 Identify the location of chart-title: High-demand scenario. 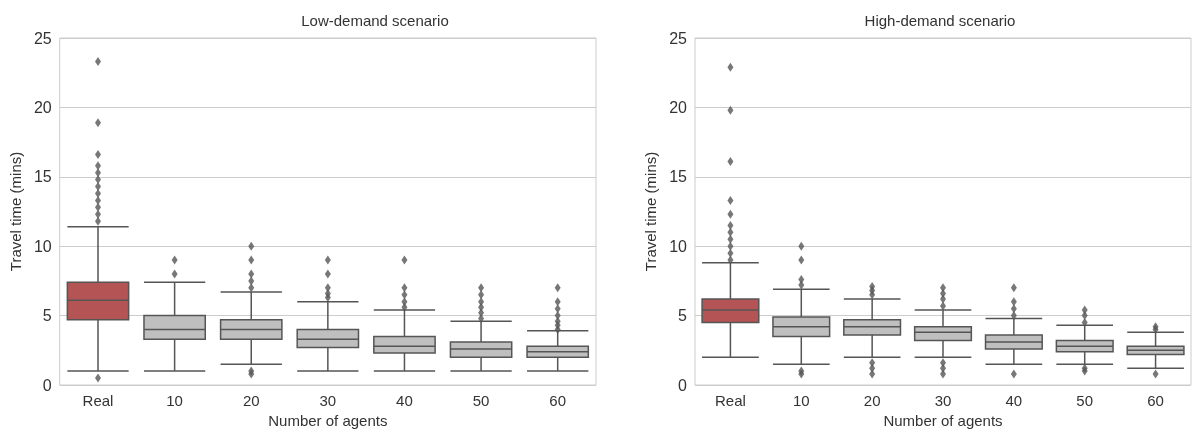
(940, 20).